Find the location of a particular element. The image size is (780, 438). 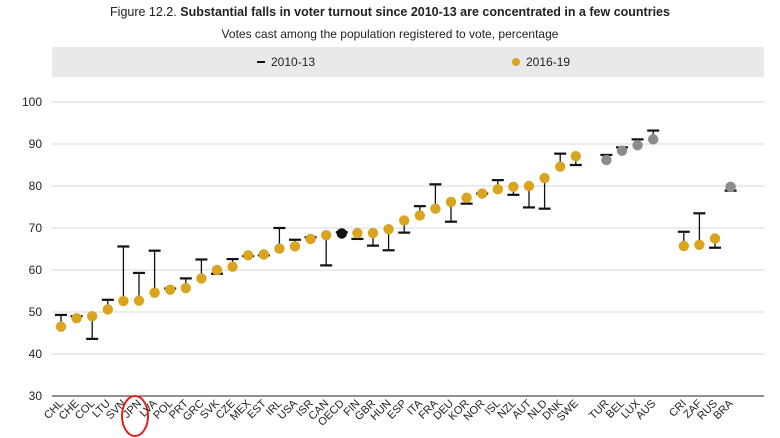

dot-2016-19-OECD is located at coordinates (341, 233).